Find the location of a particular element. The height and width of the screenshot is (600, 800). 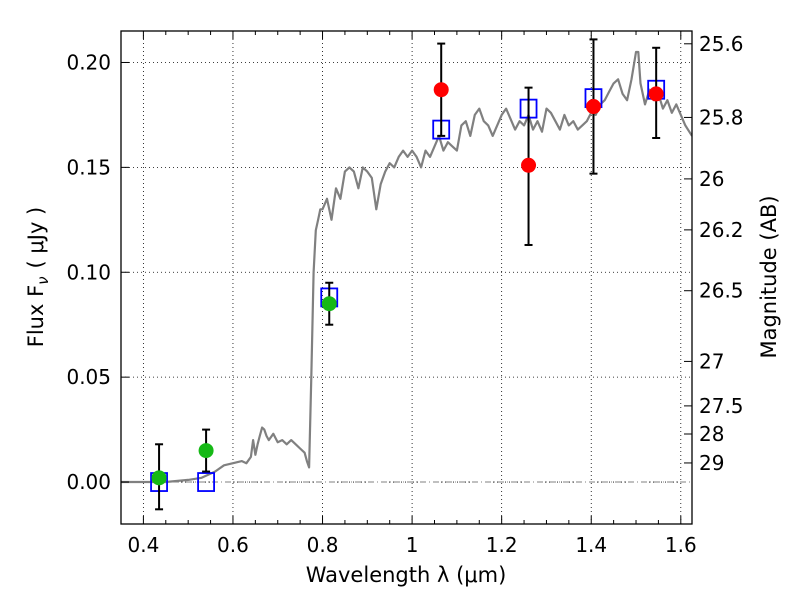

y-tick-label: 0.20 is located at coordinates (88, 62).